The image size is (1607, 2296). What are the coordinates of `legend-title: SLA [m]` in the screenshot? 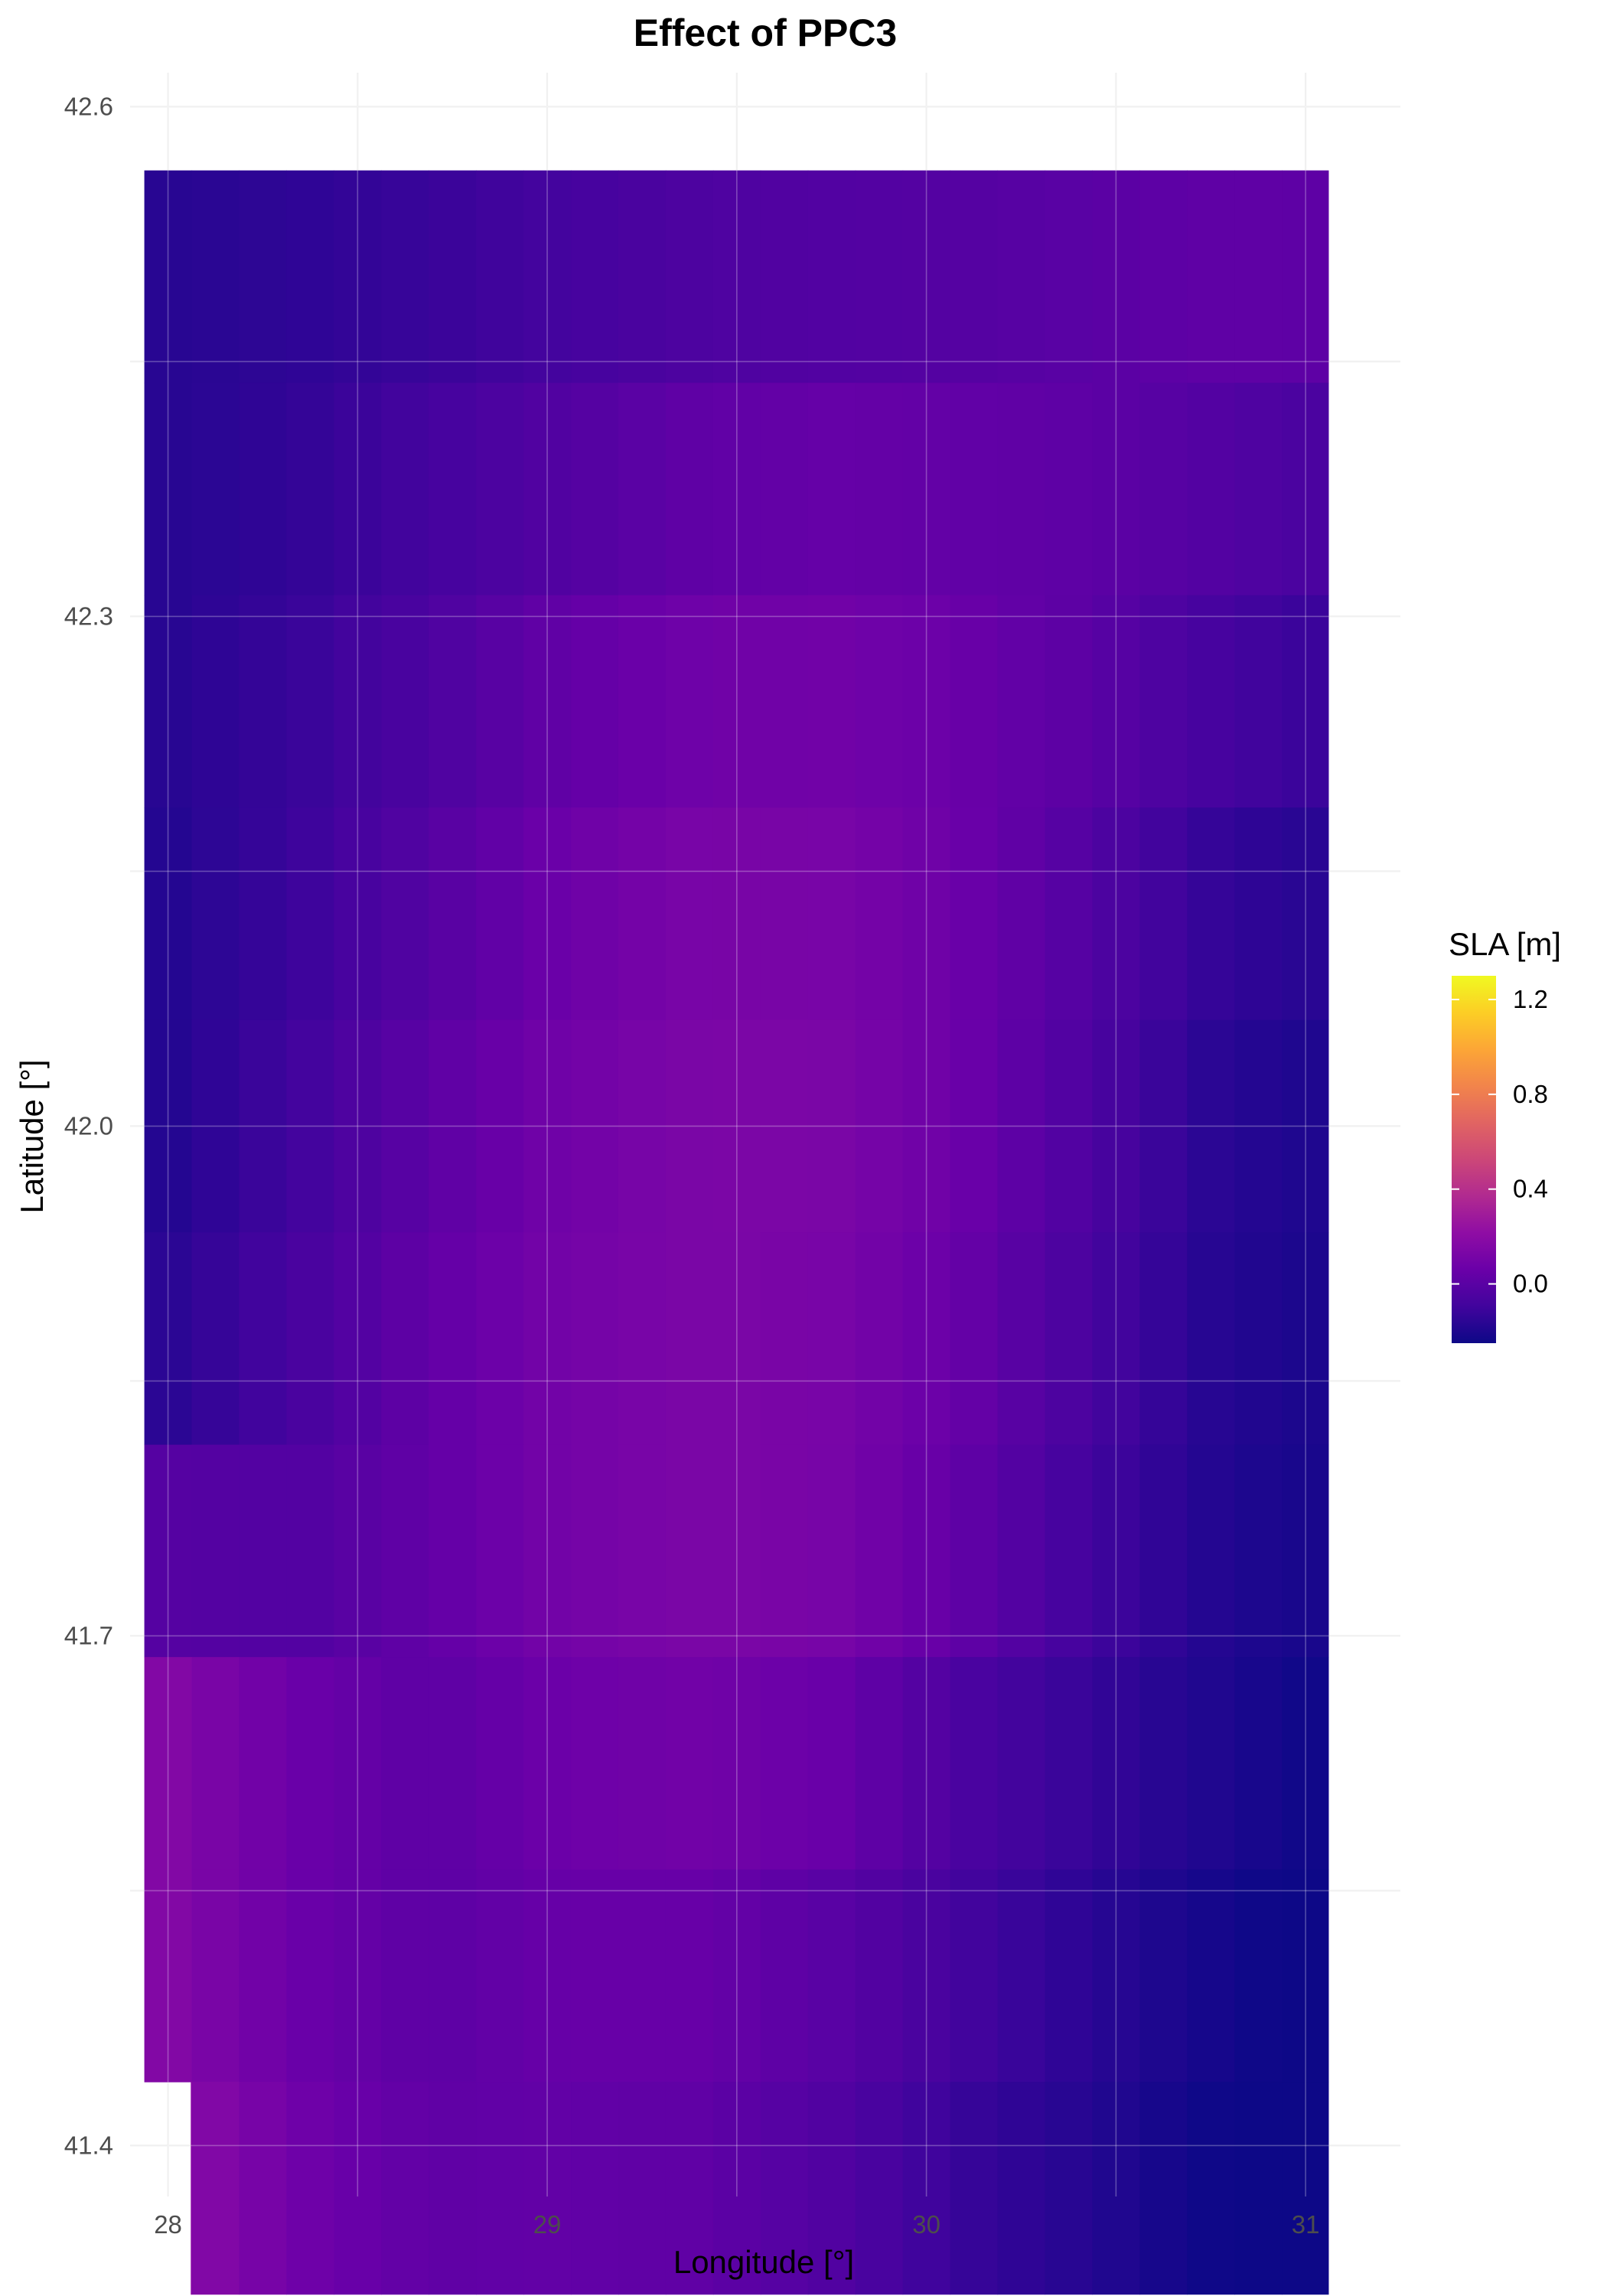 It's located at (1505, 944).